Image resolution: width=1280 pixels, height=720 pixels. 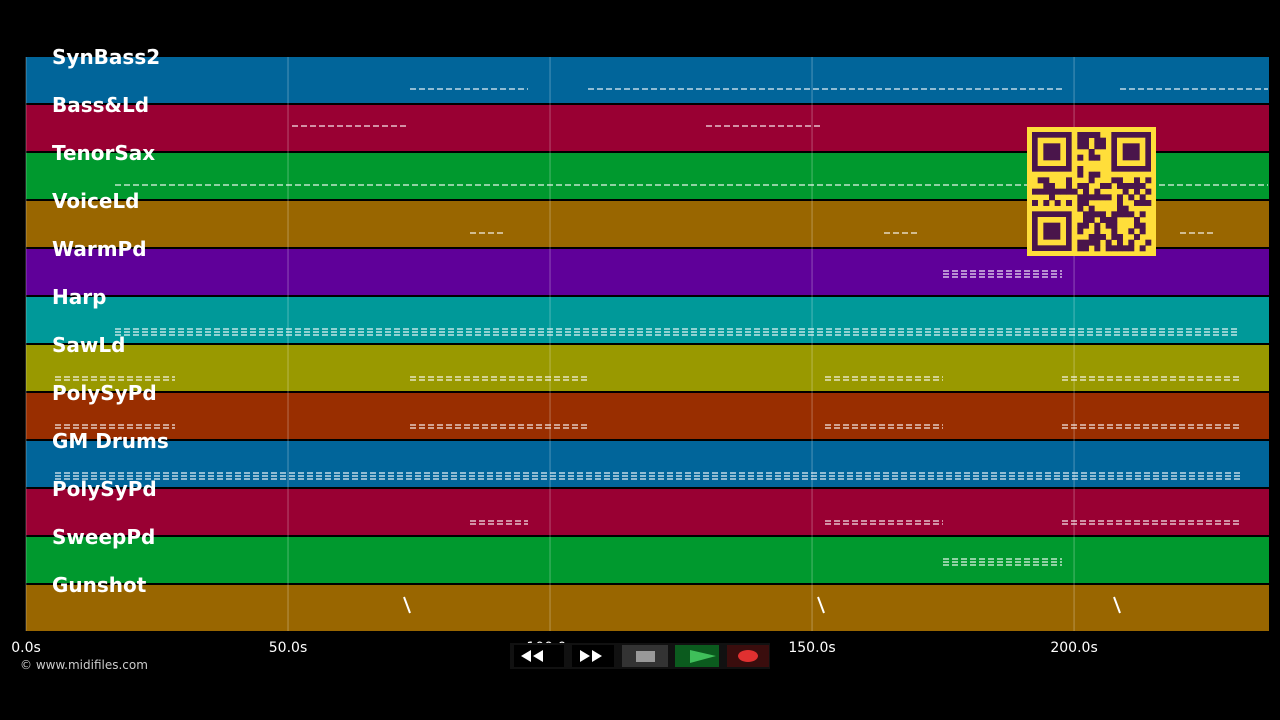 What do you see at coordinates (288, 648) in the screenshot?
I see `time-tick-label: 50.0s` at bounding box center [288, 648].